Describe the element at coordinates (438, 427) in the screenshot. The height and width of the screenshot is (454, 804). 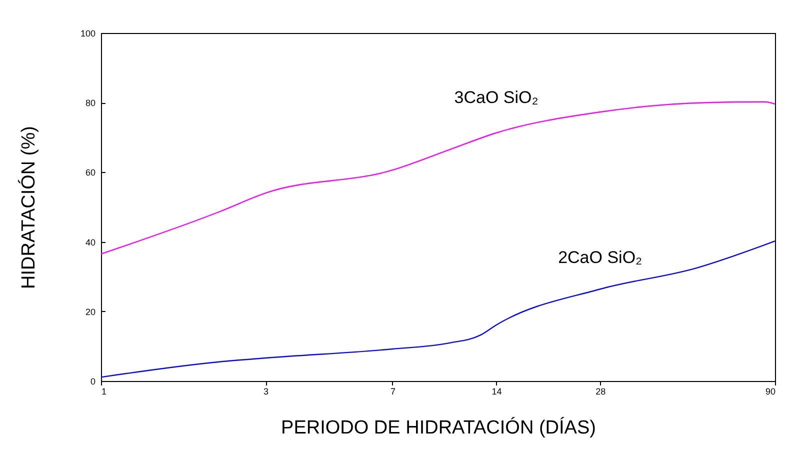
I see `x-axis-title: PERIODO DE HIDRATACIÓN (DÍAS)` at that location.